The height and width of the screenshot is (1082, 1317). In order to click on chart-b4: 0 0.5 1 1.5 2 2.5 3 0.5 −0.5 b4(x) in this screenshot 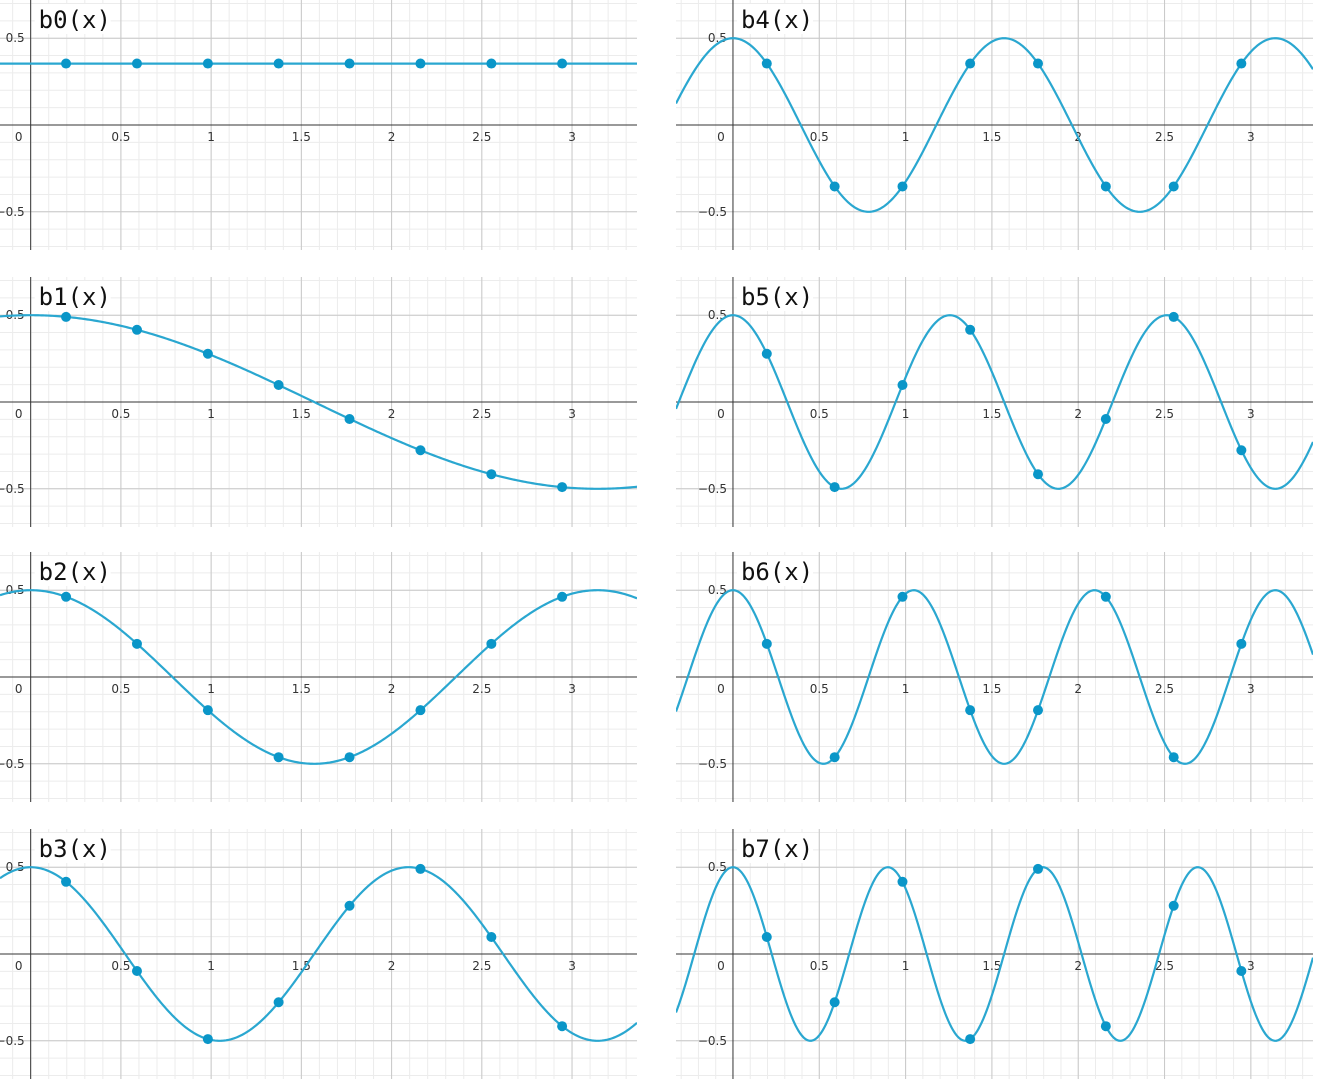, I will do `click(994, 125)`.